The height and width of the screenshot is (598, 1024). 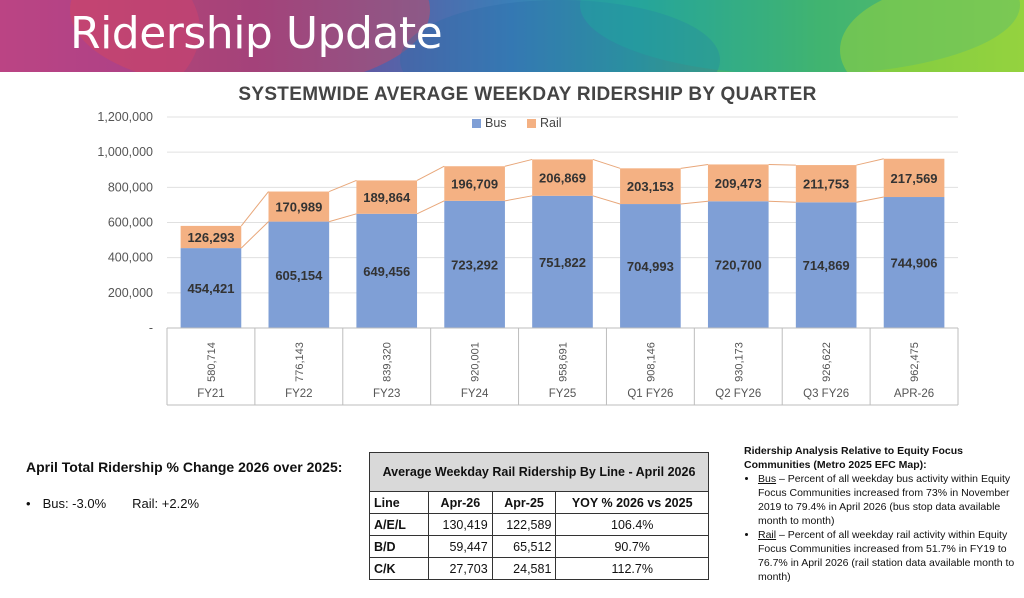 What do you see at coordinates (300, 362) in the screenshot?
I see `total-value-label: 776,143` at bounding box center [300, 362].